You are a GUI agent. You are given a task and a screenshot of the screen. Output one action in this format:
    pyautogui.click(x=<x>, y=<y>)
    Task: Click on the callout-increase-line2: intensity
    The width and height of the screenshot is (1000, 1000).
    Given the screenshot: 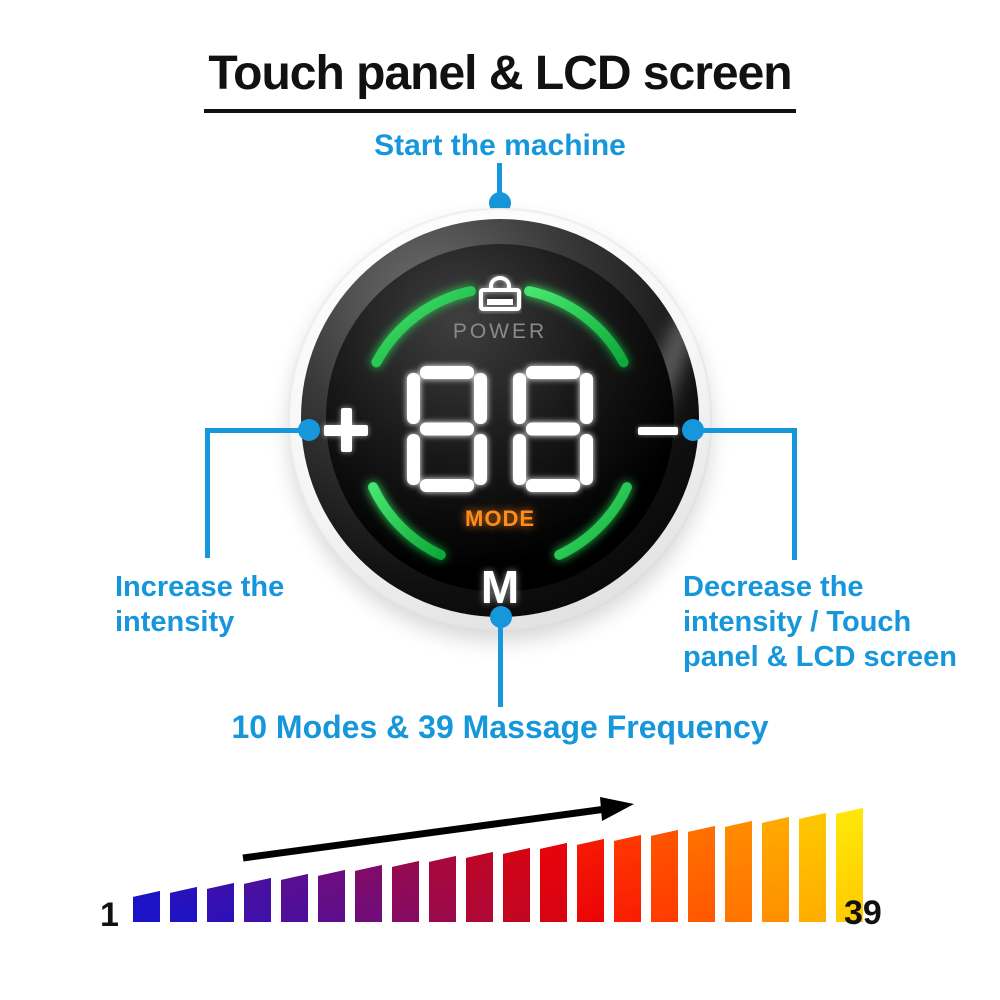 What is the action you would take?
    pyautogui.click(x=175, y=622)
    